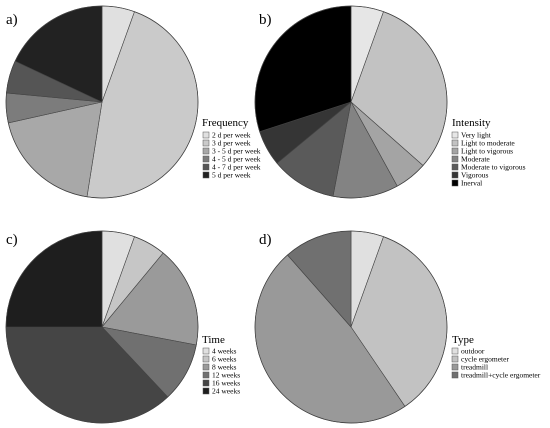  Describe the element at coordinates (236, 159) in the screenshot. I see `legend-label-4-5-d-per-week: 4 - 5 d per week` at that location.